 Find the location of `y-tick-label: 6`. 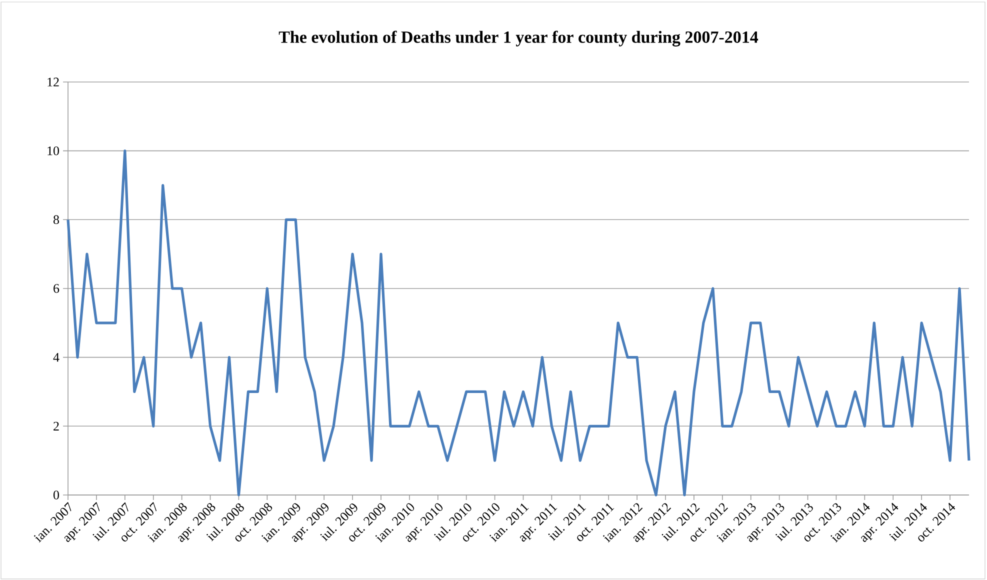

y-tick-label: 6 is located at coordinates (57, 288).